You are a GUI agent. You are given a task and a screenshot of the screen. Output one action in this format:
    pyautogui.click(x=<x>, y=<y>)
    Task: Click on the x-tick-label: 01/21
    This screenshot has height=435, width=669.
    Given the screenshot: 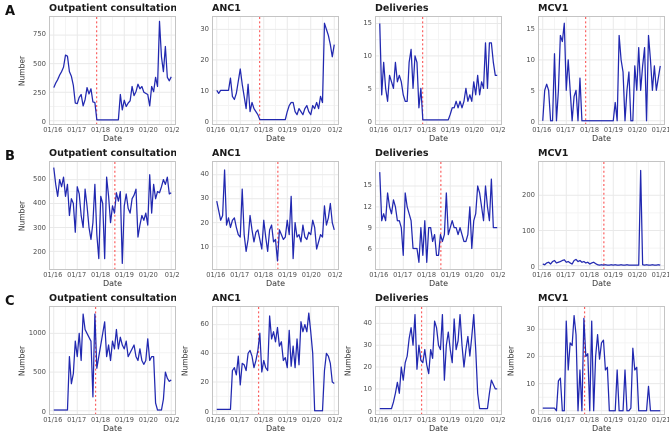 What is the action you would take?
    pyautogui.click(x=660, y=275)
    